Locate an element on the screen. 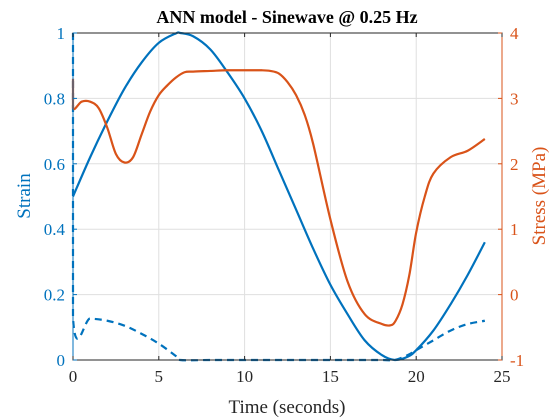 The image size is (560, 420). x-axis-label: Time (seconds) is located at coordinates (287, 407).